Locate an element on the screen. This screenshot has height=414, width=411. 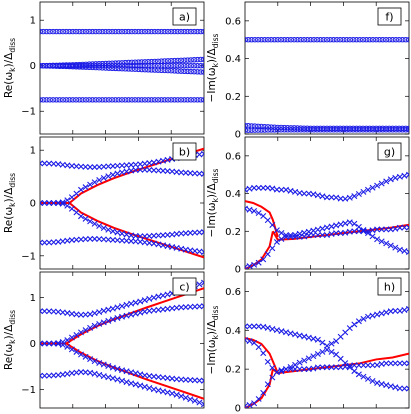
ytick-label: 0 is located at coordinates (238, 270).